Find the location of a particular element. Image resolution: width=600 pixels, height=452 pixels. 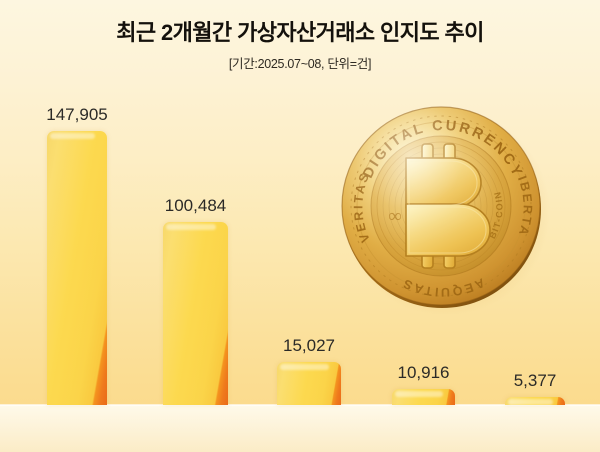

chart-title: 최근 2개월간 가상자산거래소 인지도 추이 is located at coordinates (300, 32).